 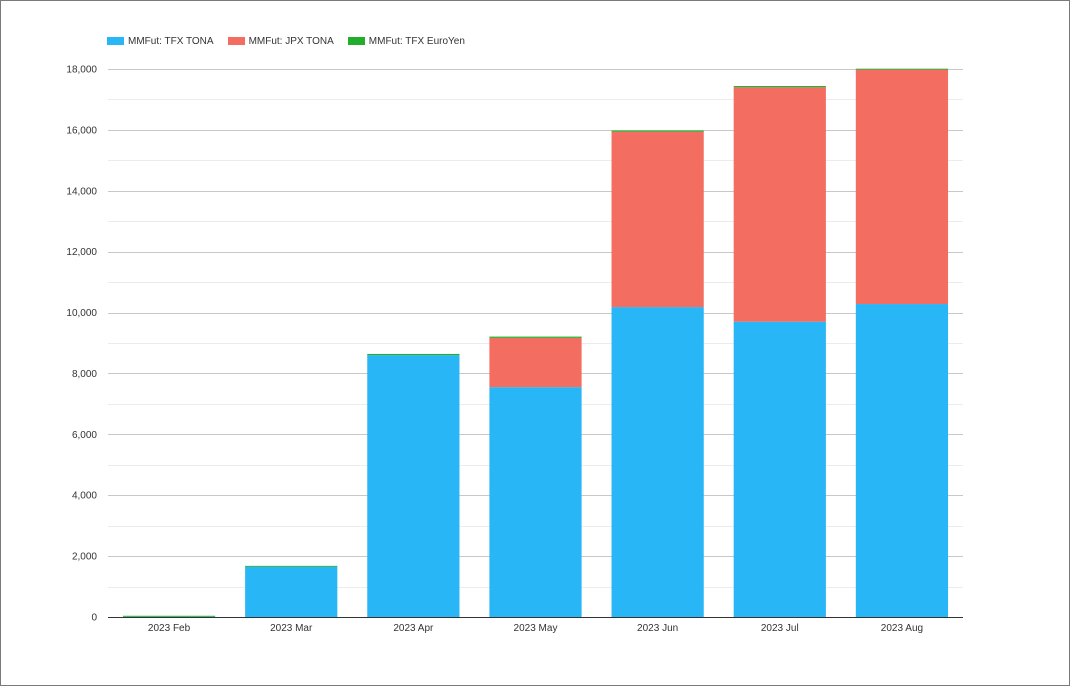 What do you see at coordinates (902, 187) in the screenshot?
I see `bar-mmfut-jpx-tona-2023-aug` at bounding box center [902, 187].